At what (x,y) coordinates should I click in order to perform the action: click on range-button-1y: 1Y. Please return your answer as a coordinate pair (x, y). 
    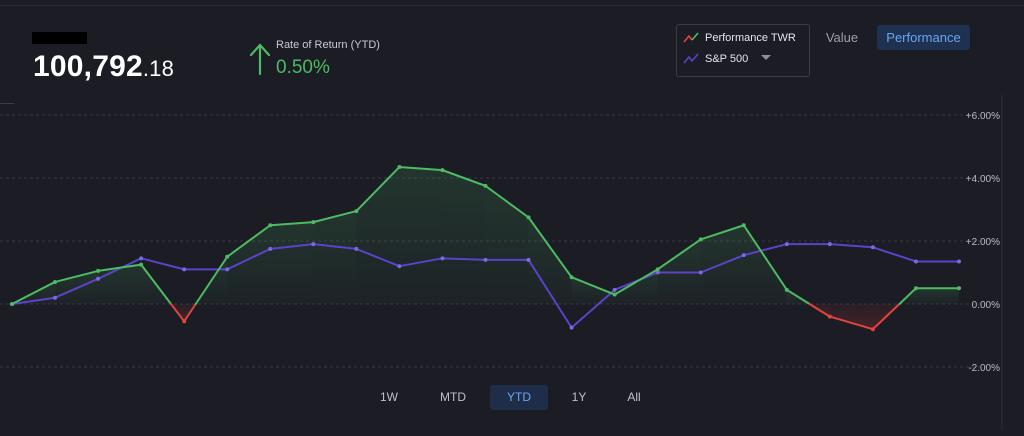
    Looking at the image, I should click on (579, 397).